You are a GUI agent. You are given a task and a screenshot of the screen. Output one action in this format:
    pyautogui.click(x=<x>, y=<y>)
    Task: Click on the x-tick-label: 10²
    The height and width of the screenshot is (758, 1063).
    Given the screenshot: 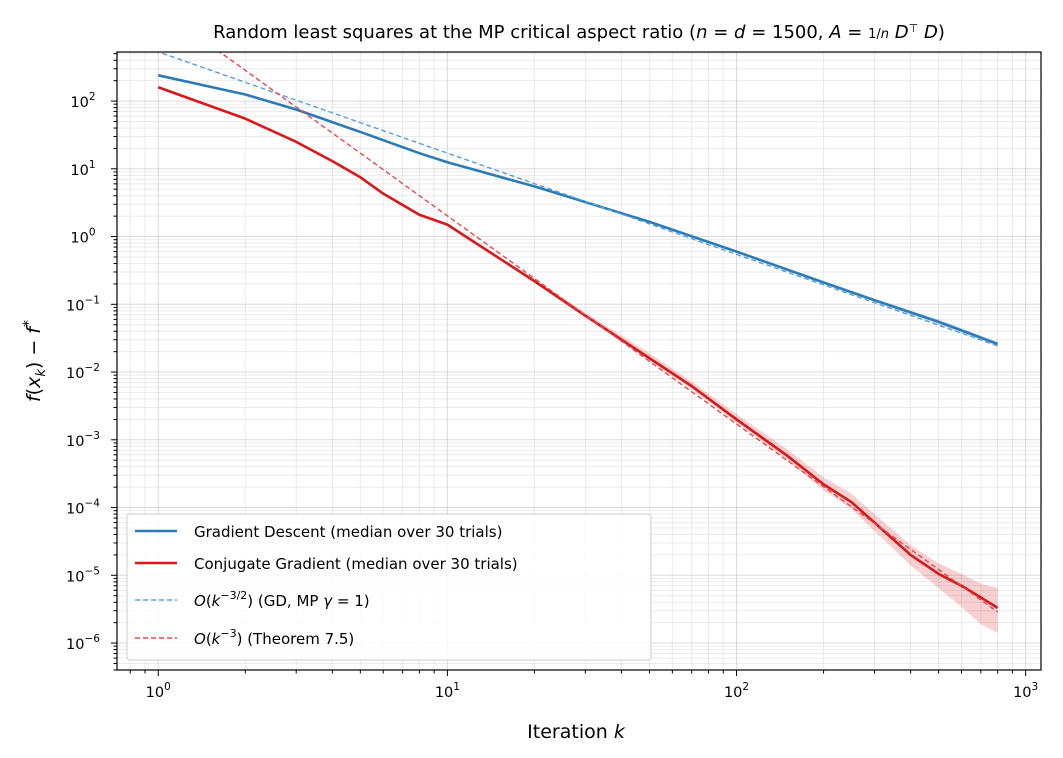 What is the action you would take?
    pyautogui.click(x=736, y=691)
    